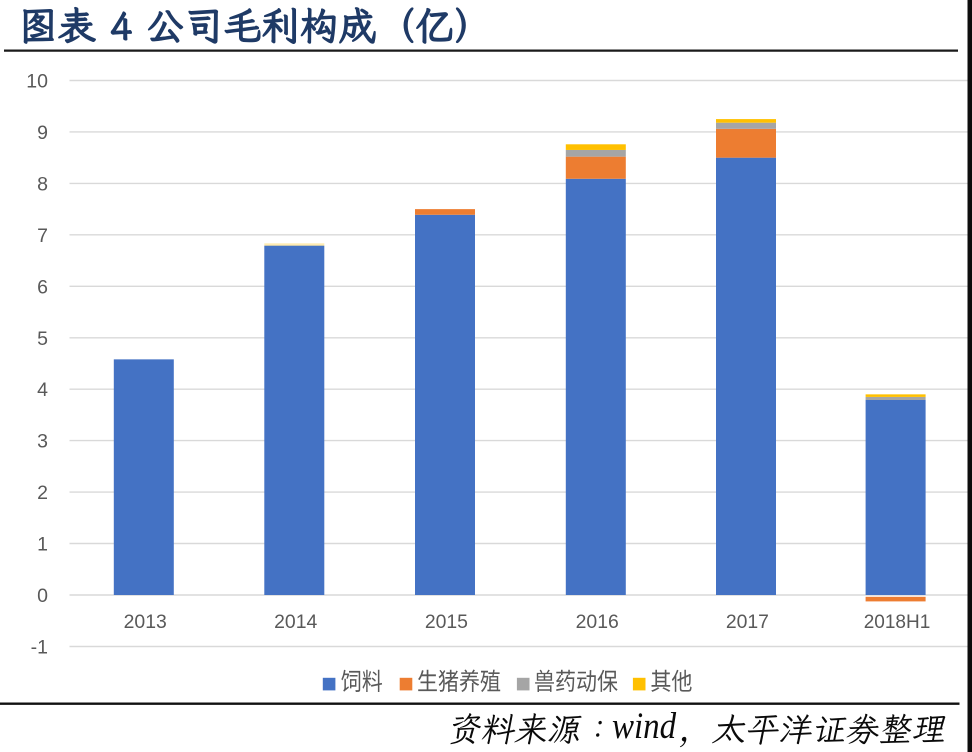 The width and height of the screenshot is (972, 752). Describe the element at coordinates (446, 622) in the screenshot. I see `svg-text: 2015` at that location.